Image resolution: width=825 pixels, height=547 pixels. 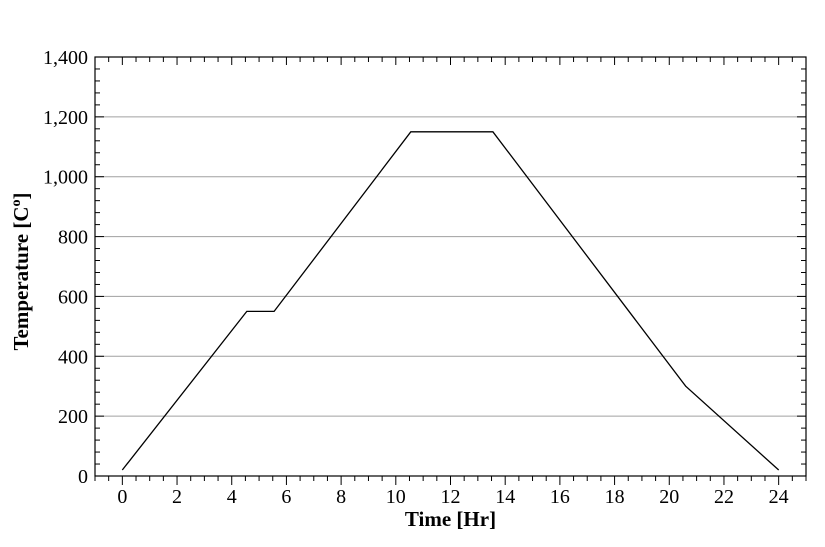 I want to click on y-tick-label: 1,400, so click(x=65, y=58).